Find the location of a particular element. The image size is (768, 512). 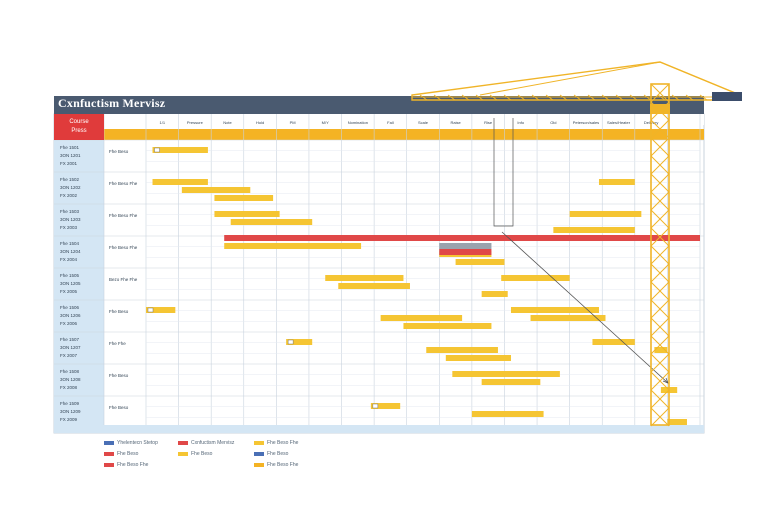

column-header-label: 1/1 is located at coordinates (163, 122).